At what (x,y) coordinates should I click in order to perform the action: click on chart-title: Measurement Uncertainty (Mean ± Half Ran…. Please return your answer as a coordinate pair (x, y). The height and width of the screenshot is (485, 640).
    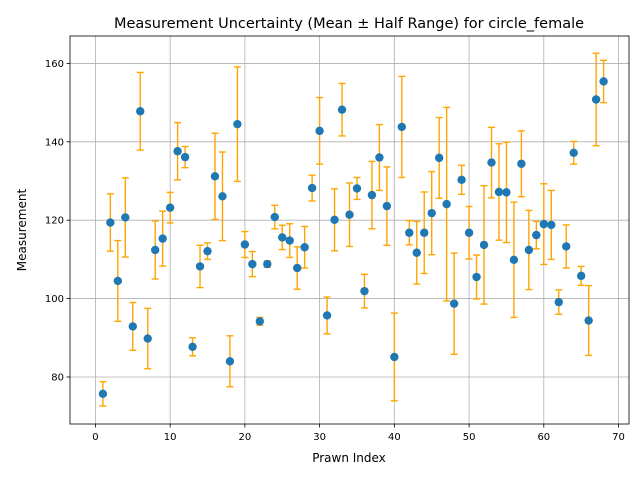
    Looking at the image, I should click on (349, 24).